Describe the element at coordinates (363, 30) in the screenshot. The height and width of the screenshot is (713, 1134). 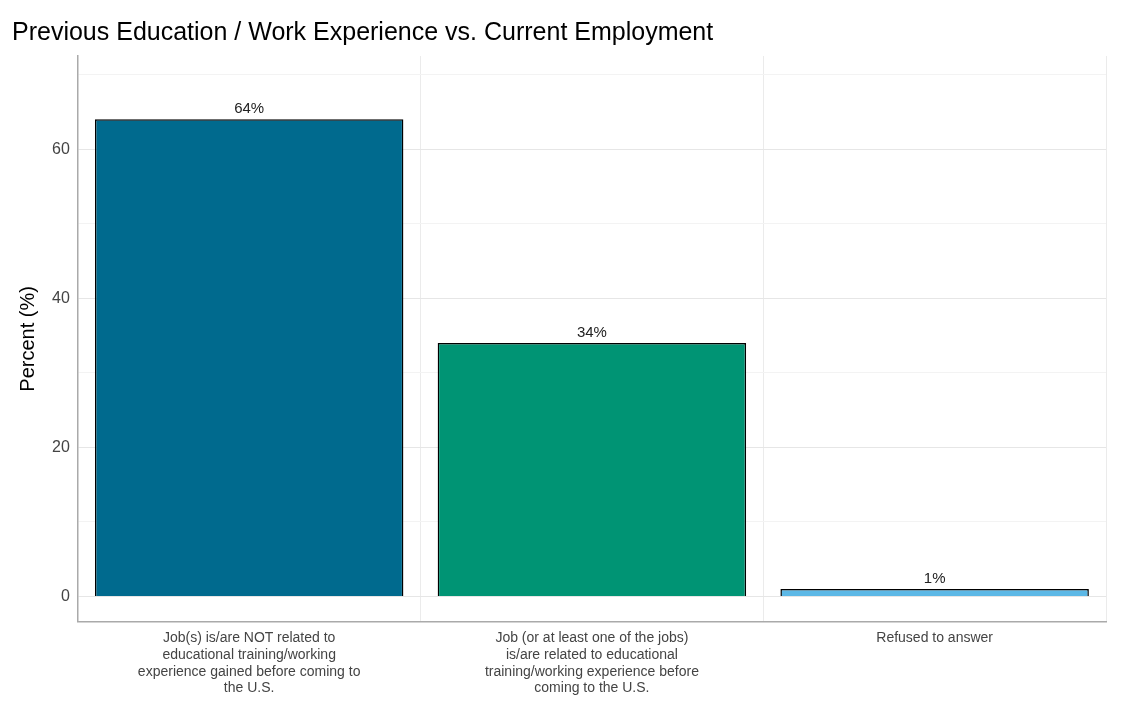
I see `chart-title: Previous Education / Work Experience vs. Current Employment` at that location.